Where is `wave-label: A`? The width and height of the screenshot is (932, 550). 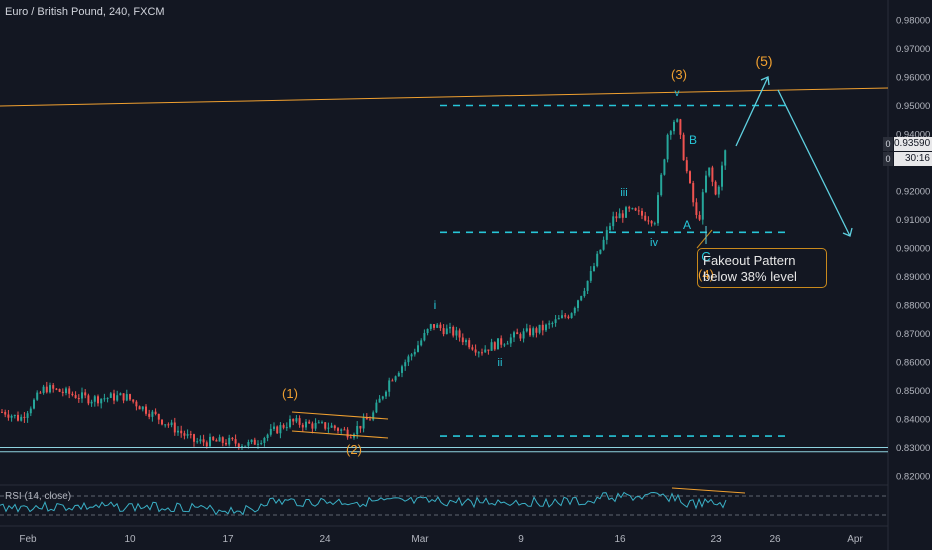
wave-label: A is located at coordinates (687, 225).